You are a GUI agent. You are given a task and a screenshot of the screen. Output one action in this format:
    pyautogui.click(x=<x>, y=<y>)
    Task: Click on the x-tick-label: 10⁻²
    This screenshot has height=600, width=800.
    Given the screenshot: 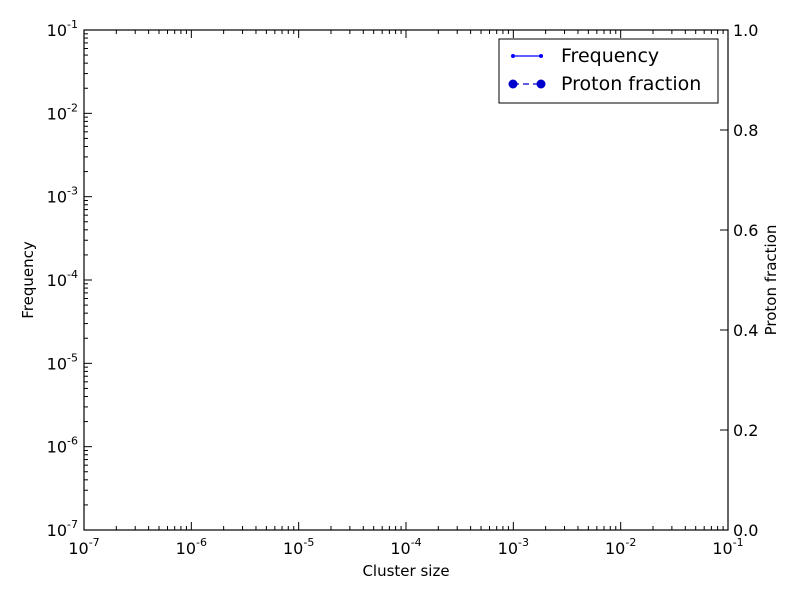 What is the action you would take?
    pyautogui.click(x=620, y=547)
    